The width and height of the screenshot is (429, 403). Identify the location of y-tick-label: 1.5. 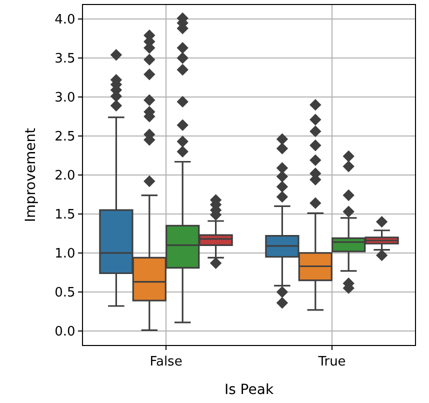
(65, 215).